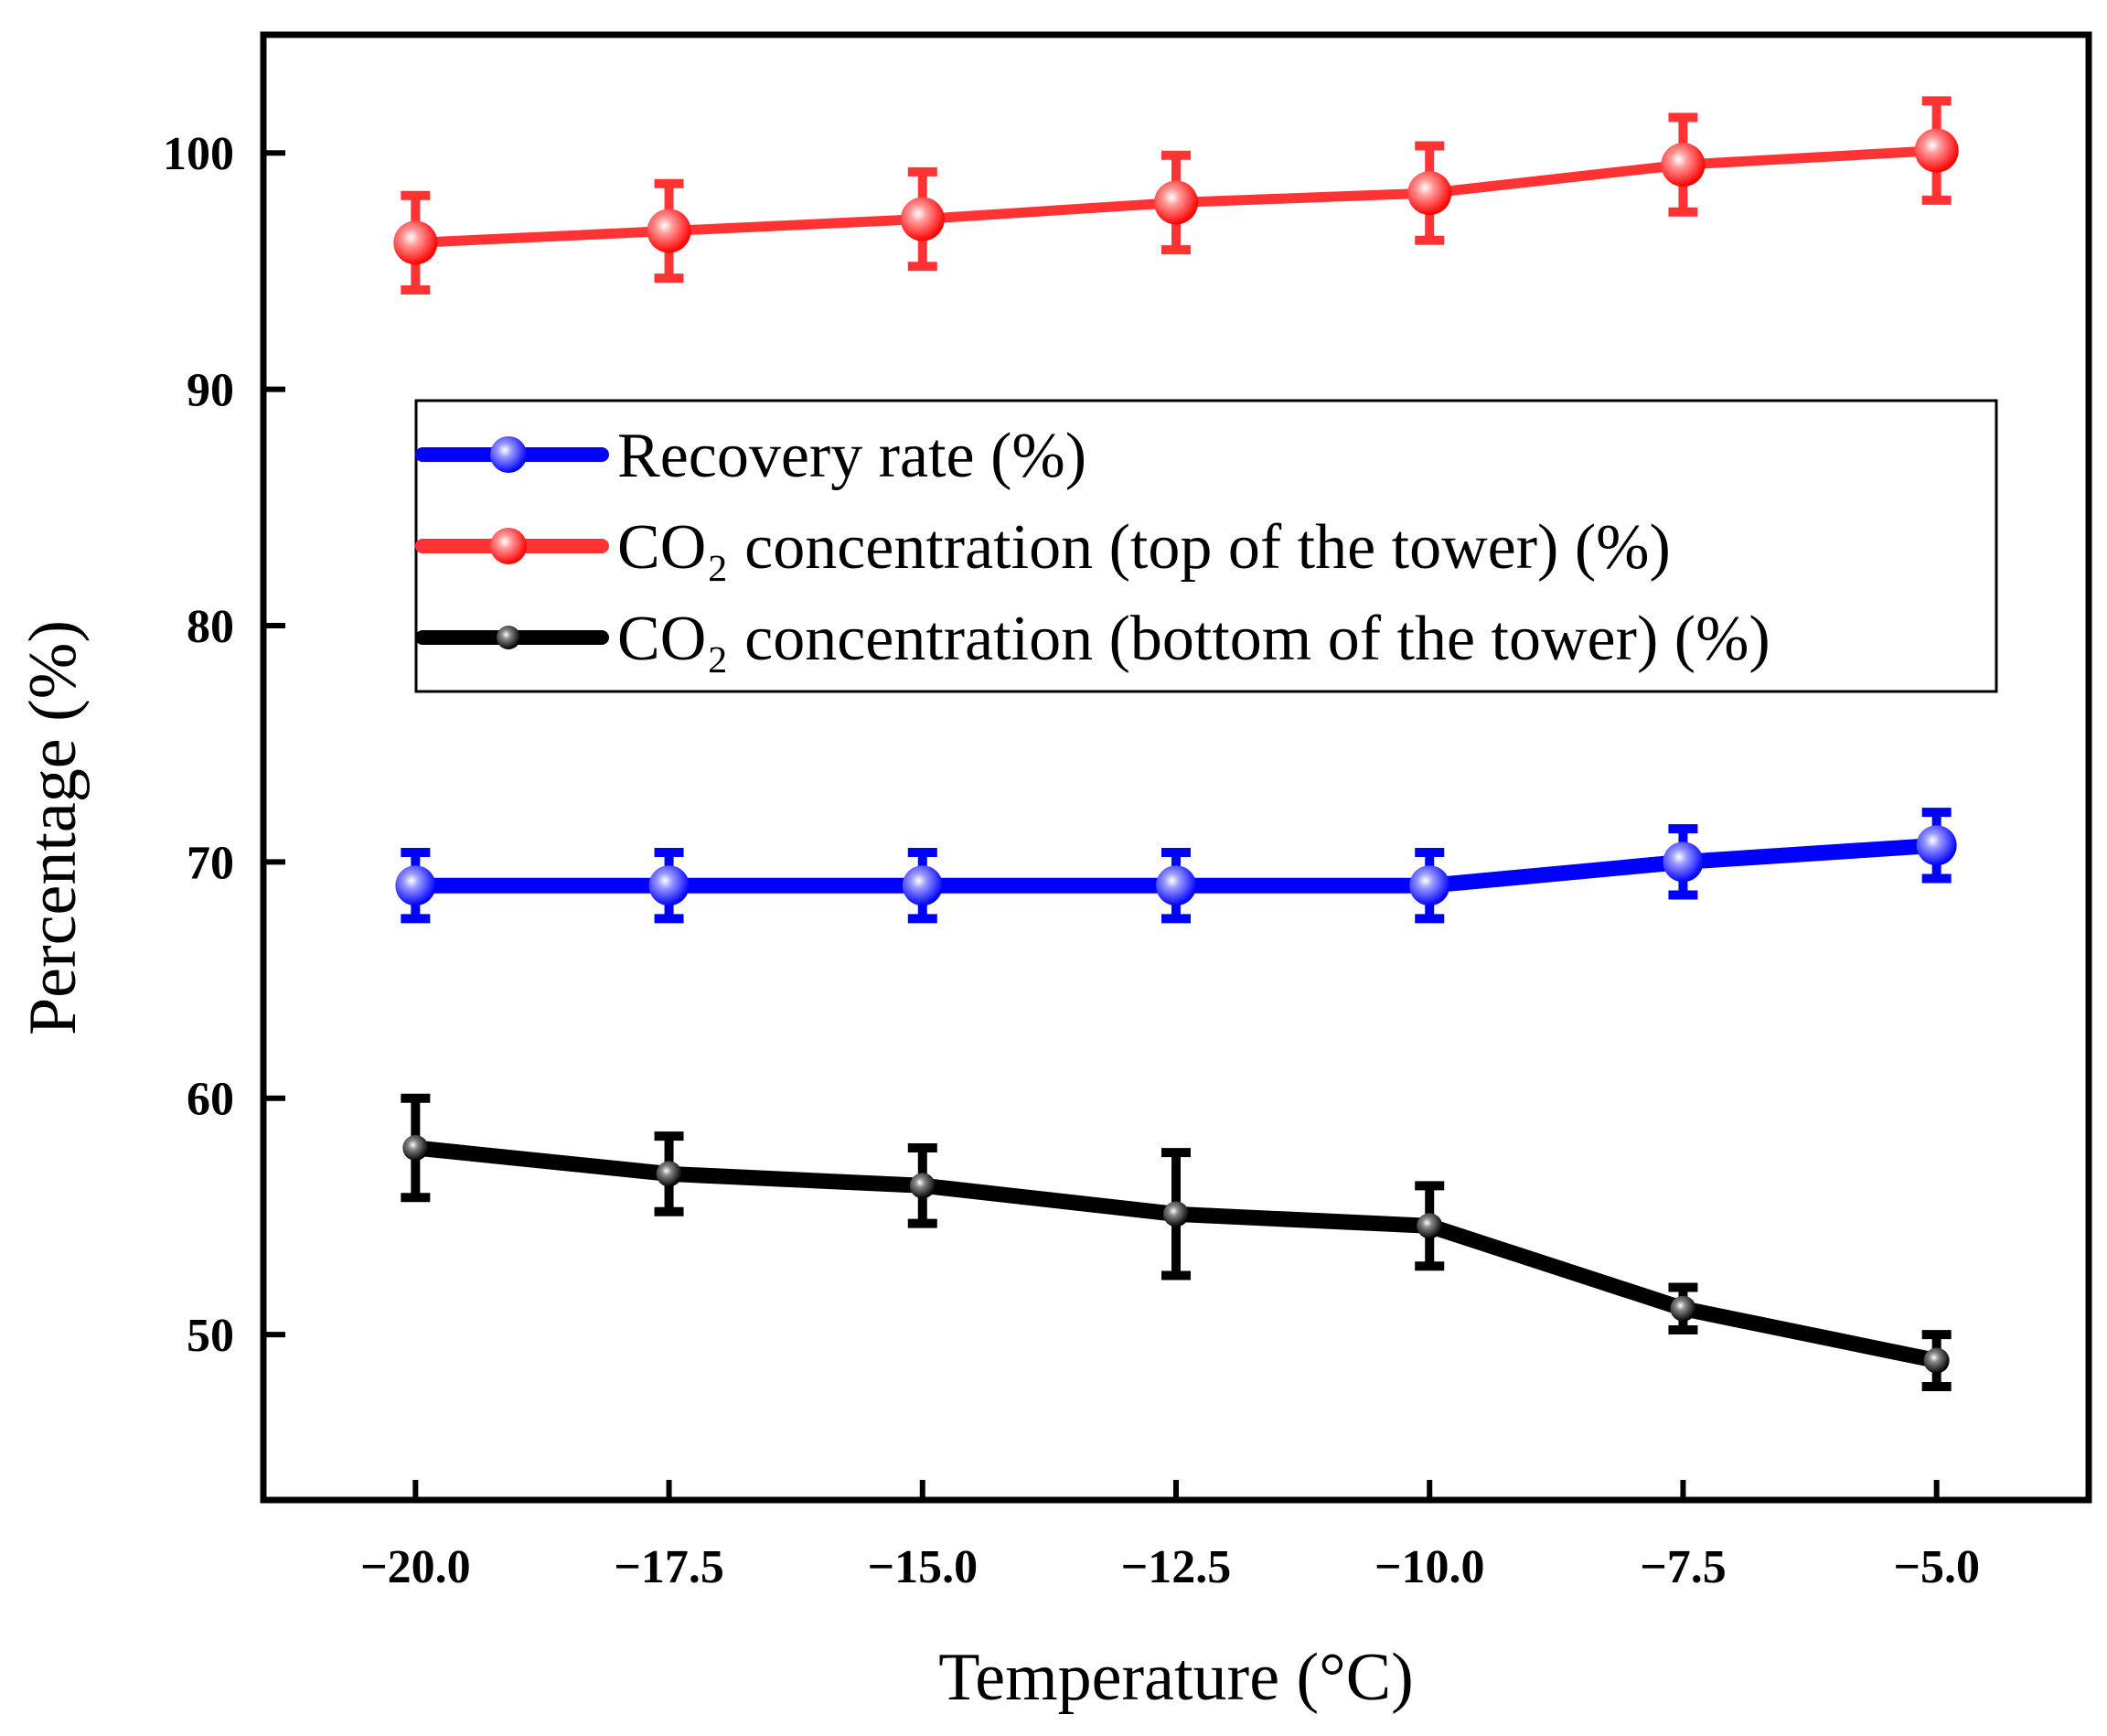 The height and width of the screenshot is (1736, 2107). I want to click on y-tick-label: 70, so click(211, 863).